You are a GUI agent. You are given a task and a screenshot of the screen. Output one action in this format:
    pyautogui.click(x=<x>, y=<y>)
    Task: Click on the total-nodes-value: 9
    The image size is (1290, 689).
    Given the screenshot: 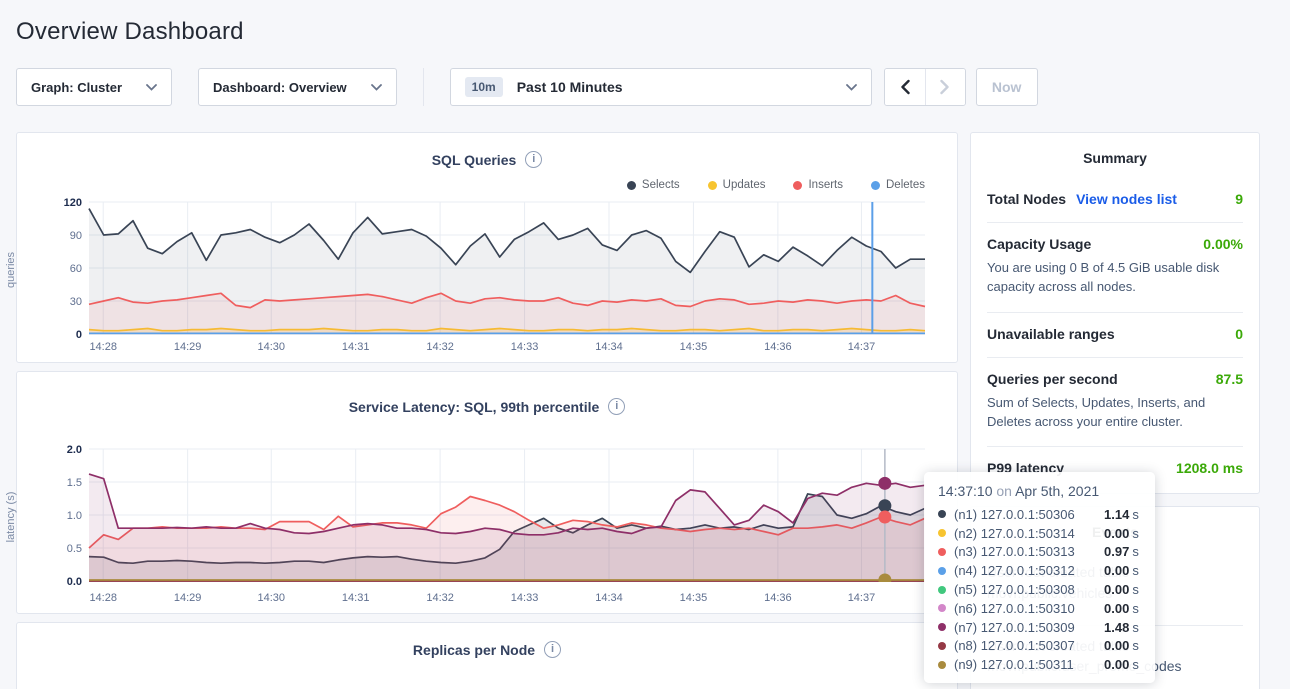 What is the action you would take?
    pyautogui.click(x=1239, y=199)
    